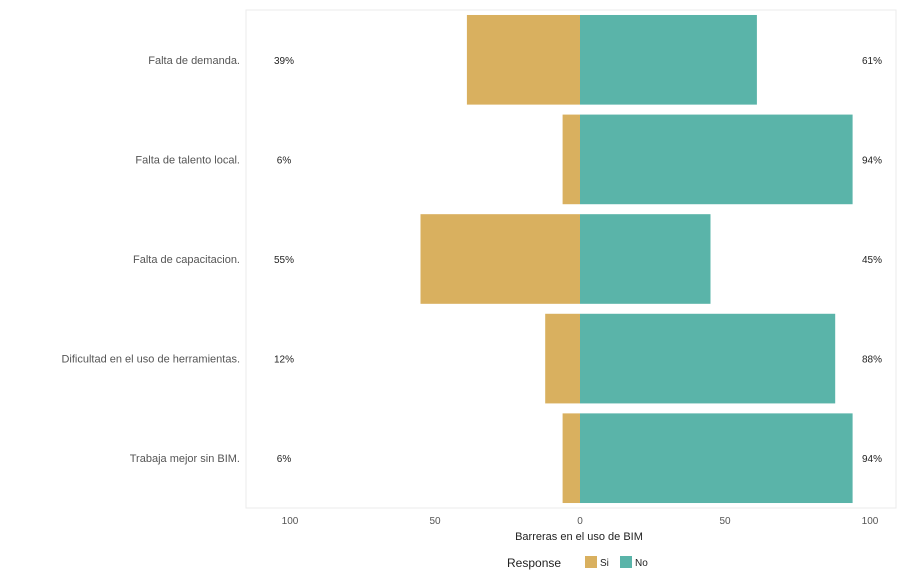 This screenshot has height=571, width=902. I want to click on value-label-si-1: 6%, so click(284, 160).